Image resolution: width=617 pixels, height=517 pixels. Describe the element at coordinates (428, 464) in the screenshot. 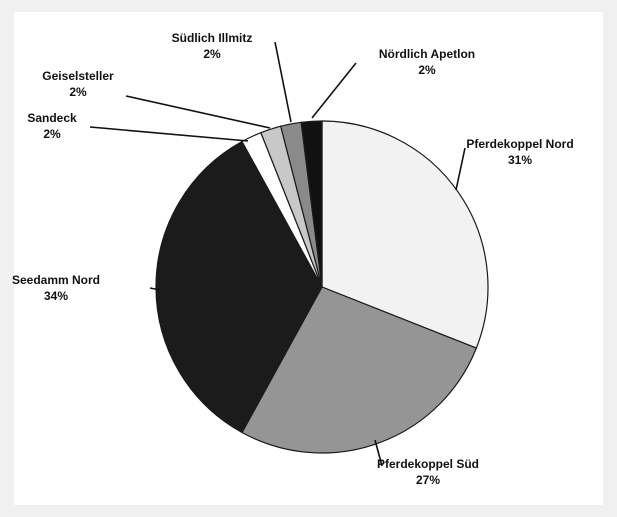

I see `slice-label-pferdekoppel-sued: Pferdekoppel Süd` at that location.